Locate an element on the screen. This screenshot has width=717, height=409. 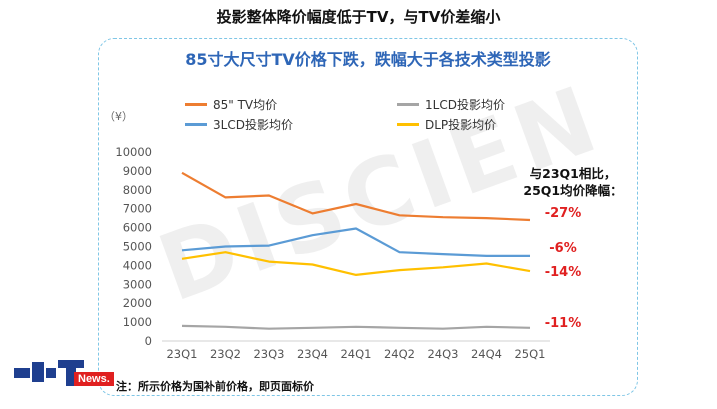
logo-text: News. is located at coordinates (94, 379).